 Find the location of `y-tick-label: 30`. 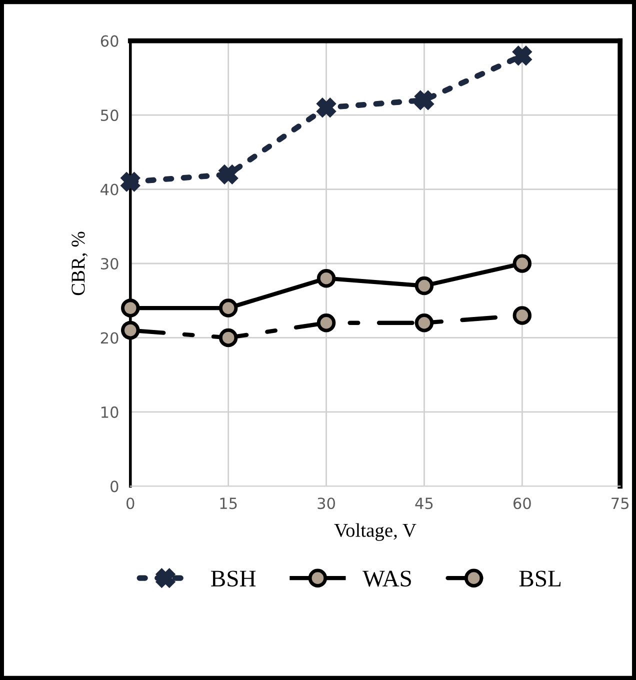

y-tick-label: 30 is located at coordinates (109, 264).